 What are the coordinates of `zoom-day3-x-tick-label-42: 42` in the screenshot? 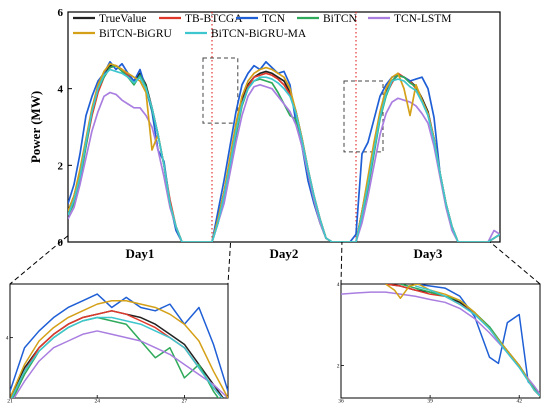 It's located at (519, 401).